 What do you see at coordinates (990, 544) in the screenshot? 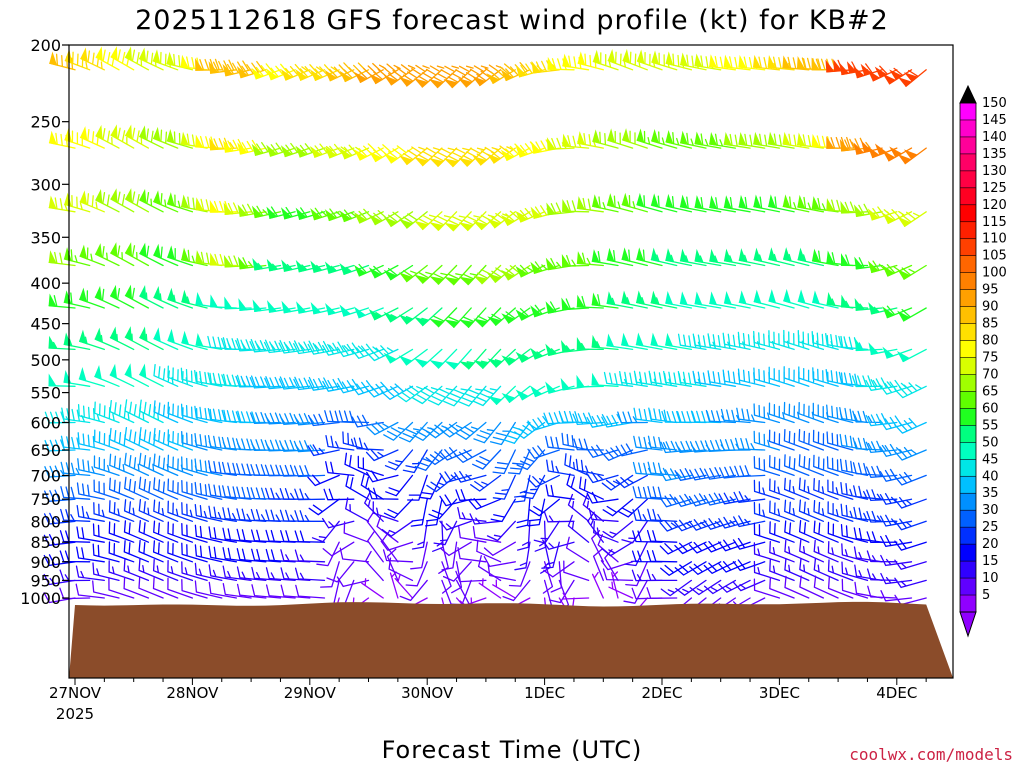
I see `colorbar-label: 20` at bounding box center [990, 544].